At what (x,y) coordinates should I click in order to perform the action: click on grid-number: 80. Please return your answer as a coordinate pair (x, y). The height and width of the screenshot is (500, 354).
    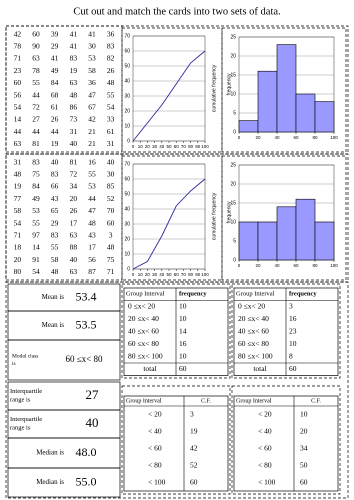
    Looking at the image, I should click on (18, 271).